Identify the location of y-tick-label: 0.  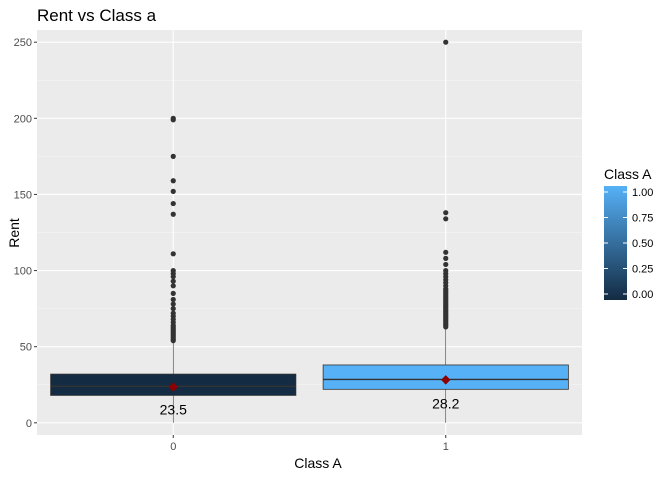
(29, 424).